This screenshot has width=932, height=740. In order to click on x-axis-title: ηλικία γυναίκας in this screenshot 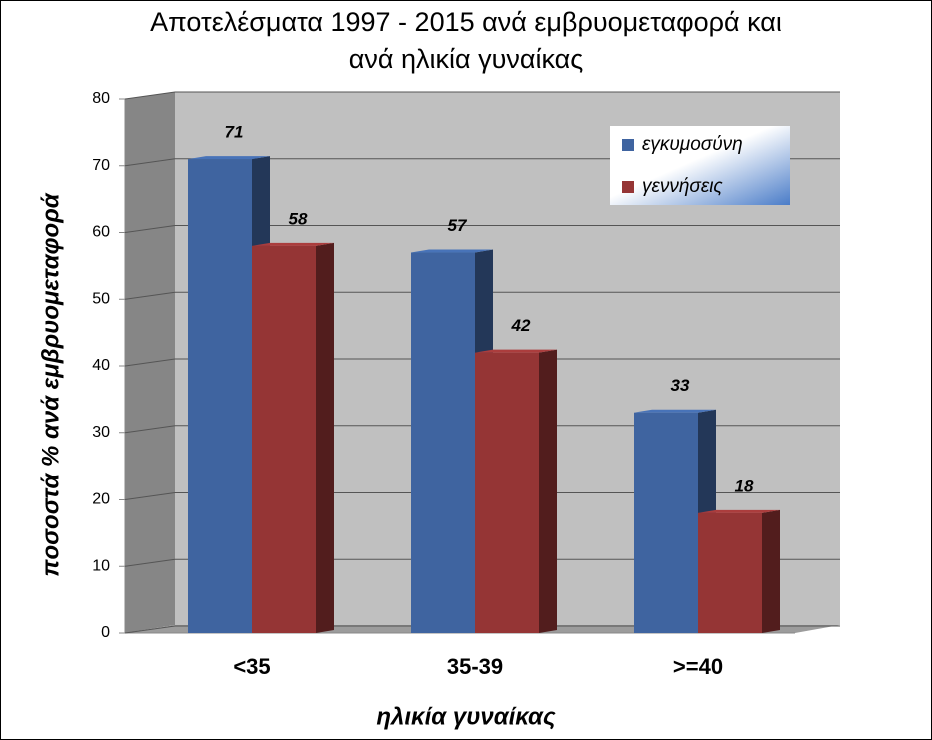, I will do `click(465, 716)`.